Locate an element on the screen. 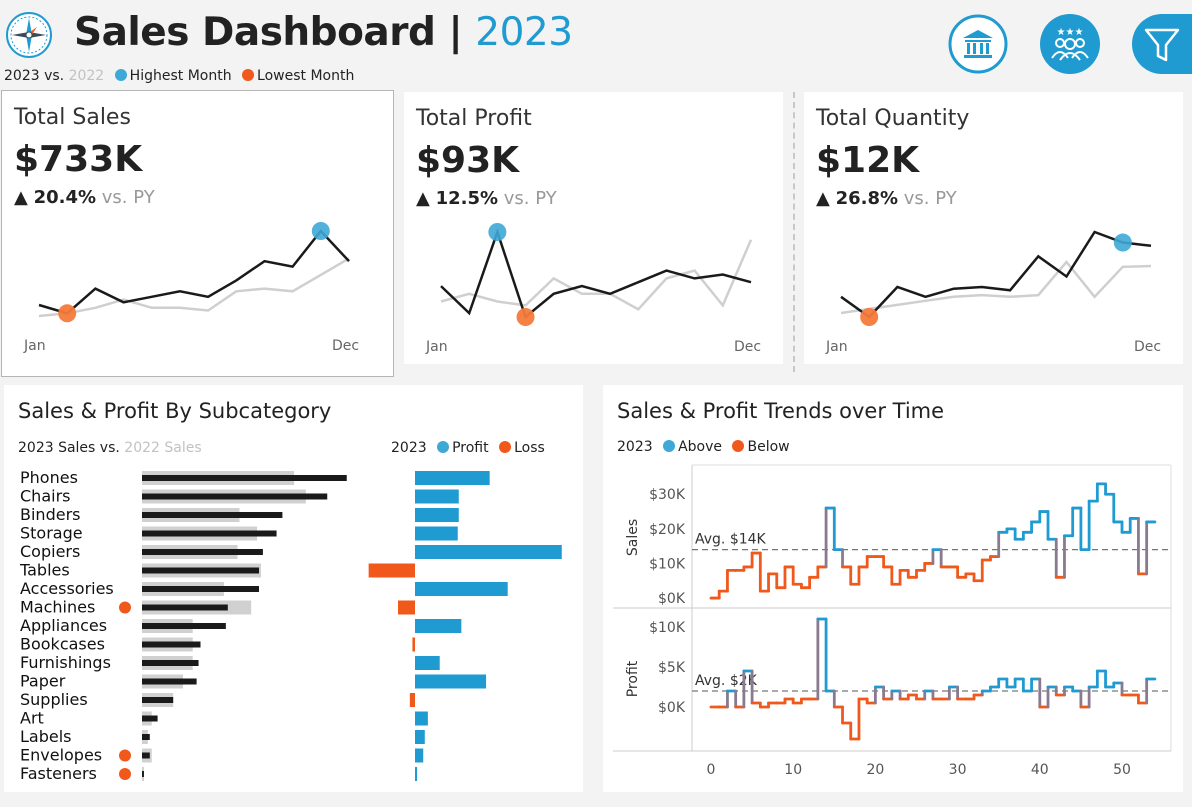  above-dot is located at coordinates (669, 446).